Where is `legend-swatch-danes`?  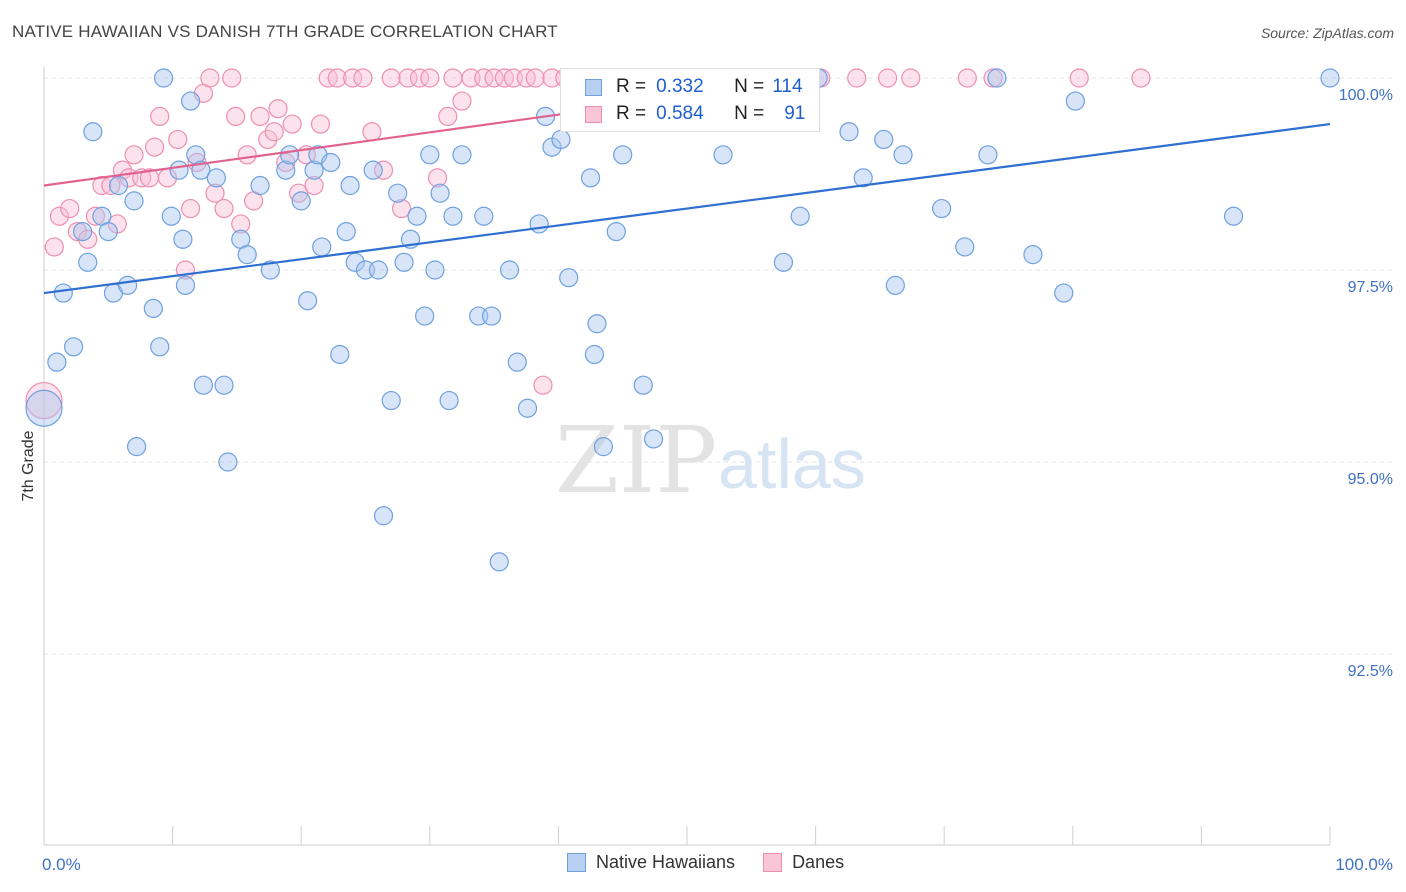 legend-swatch-danes is located at coordinates (593, 114).